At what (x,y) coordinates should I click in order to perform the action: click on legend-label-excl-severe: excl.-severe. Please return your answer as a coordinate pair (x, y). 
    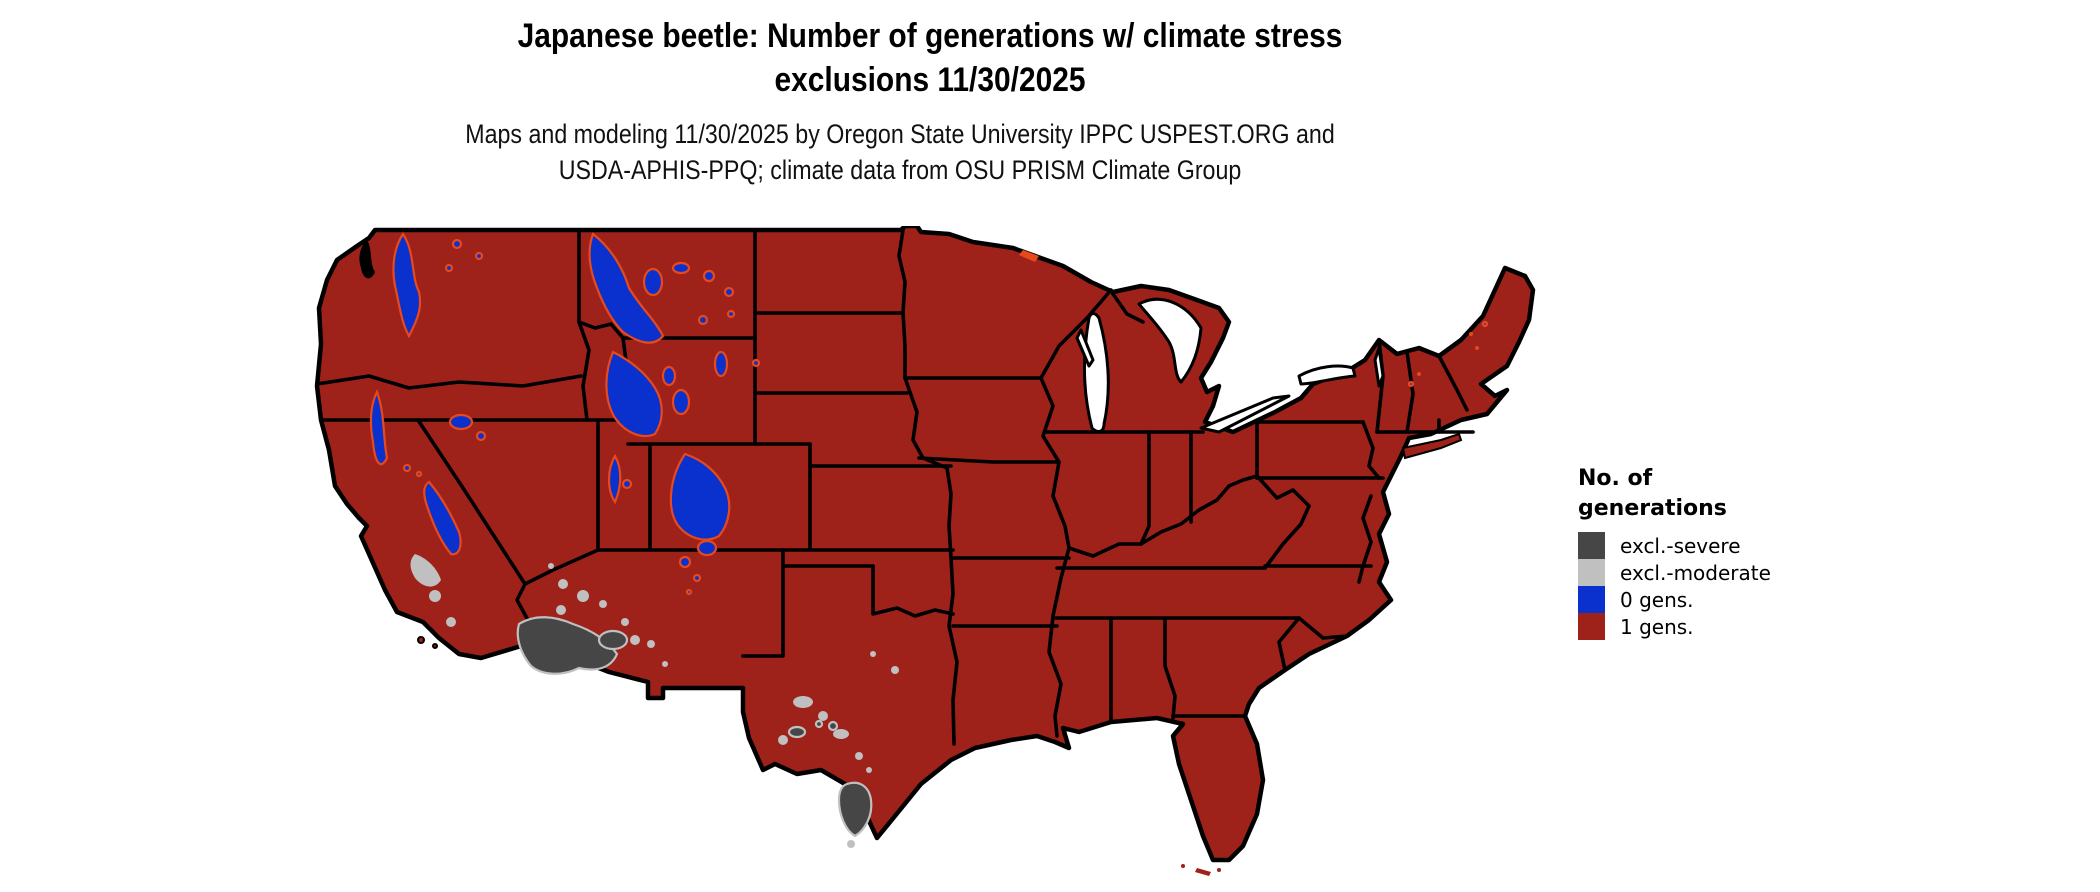
    Looking at the image, I should click on (1680, 545).